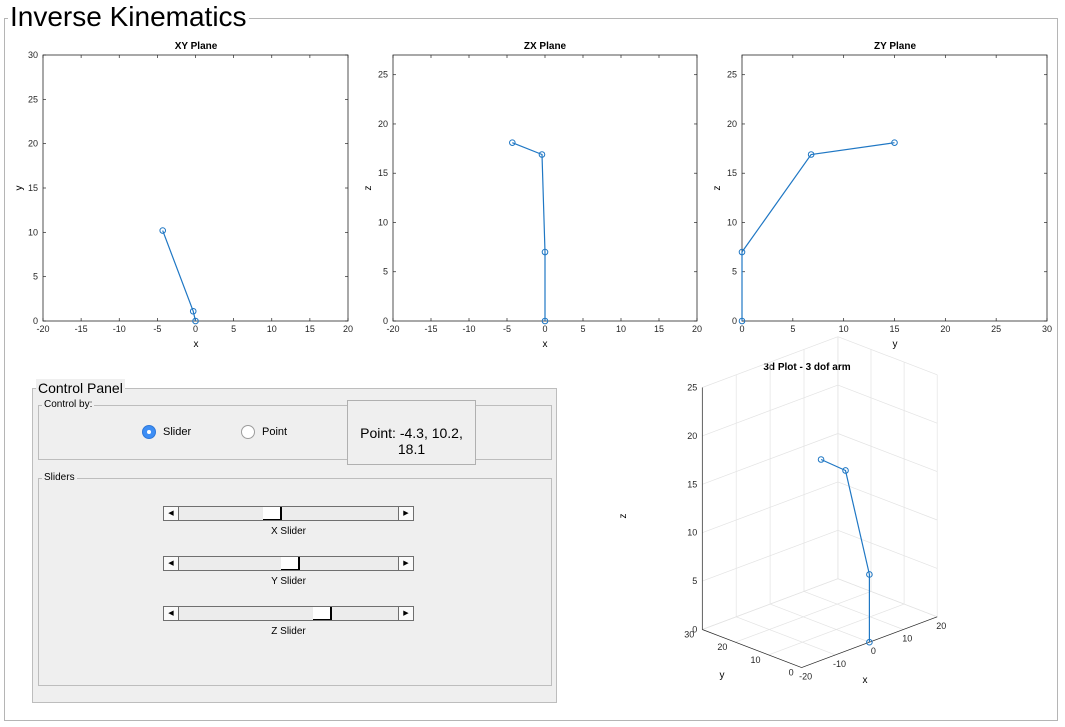 Image resolution: width=1065 pixels, height=727 pixels. Describe the element at coordinates (33, 144) in the screenshot. I see `xy-ytick-label: 20` at that location.